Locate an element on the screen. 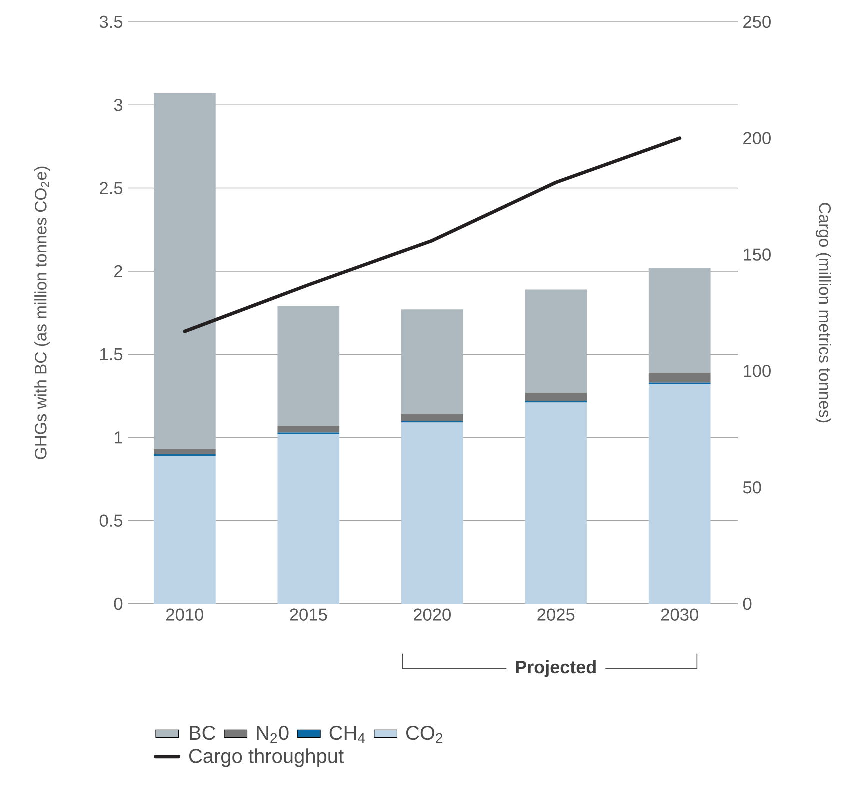  text: Projected is located at coordinates (556, 669).